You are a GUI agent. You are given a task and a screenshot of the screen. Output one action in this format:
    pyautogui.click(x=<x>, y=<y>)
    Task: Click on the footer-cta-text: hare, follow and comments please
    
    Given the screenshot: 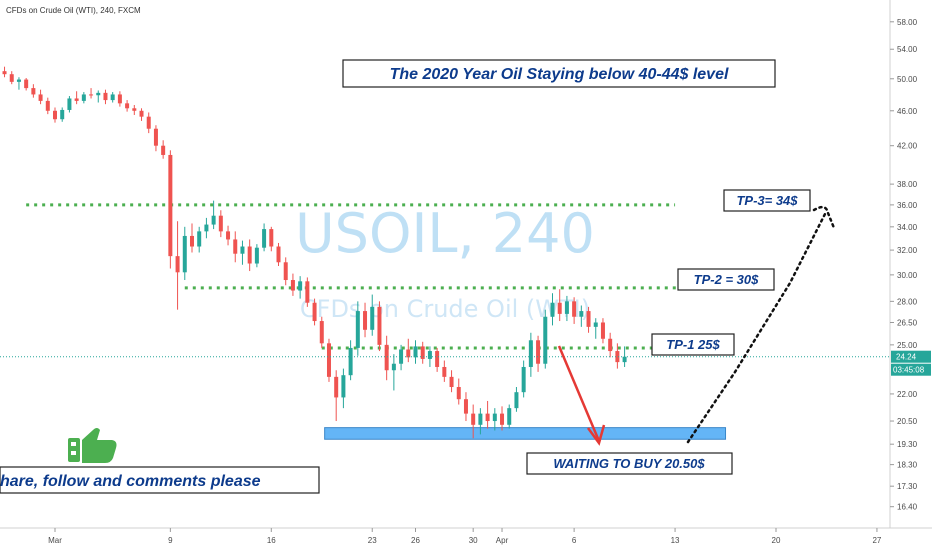 What is the action you would take?
    pyautogui.click(x=130, y=481)
    